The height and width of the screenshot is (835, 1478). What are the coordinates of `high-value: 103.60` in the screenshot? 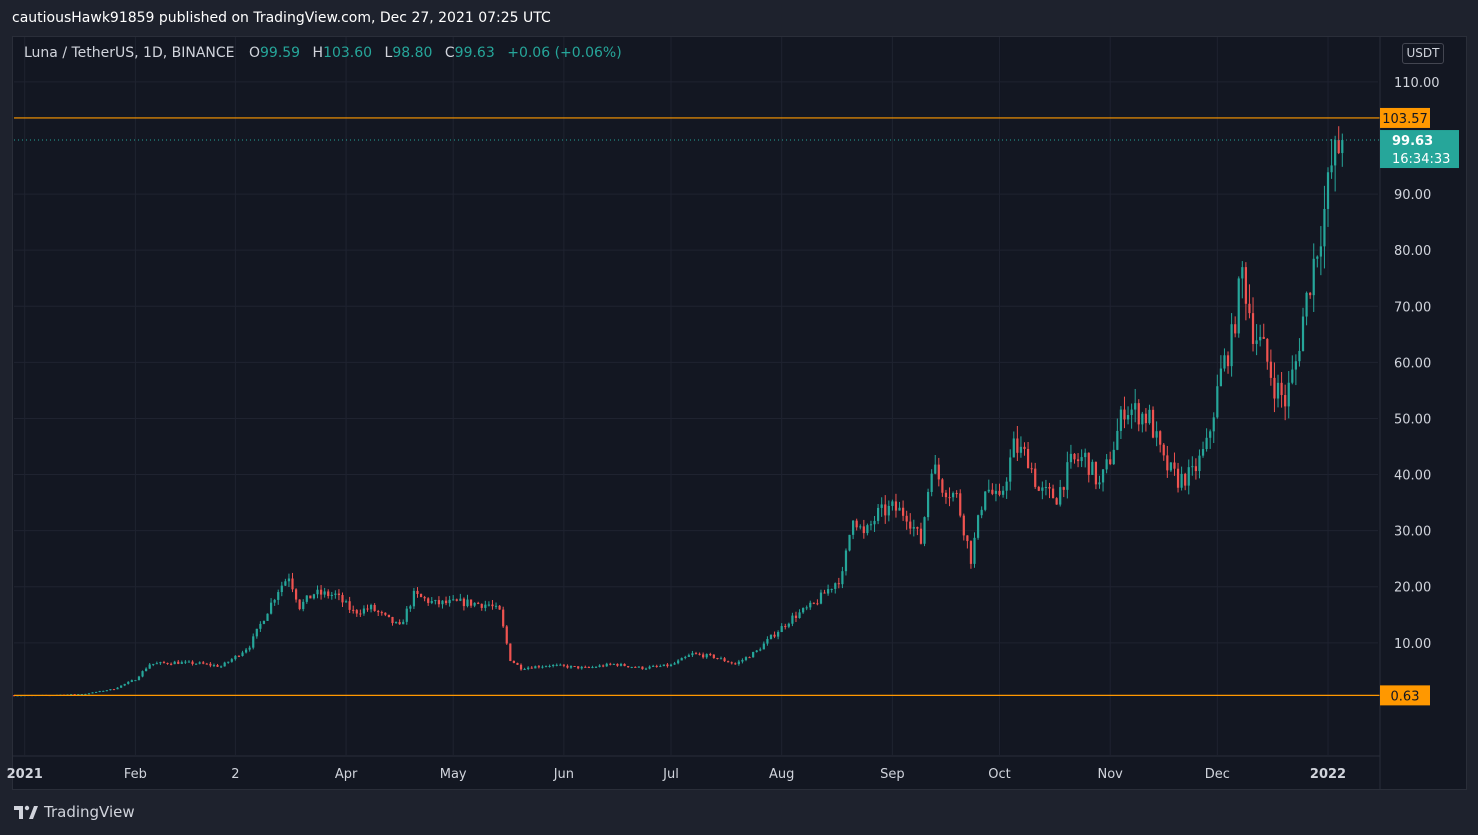 It's located at (348, 53).